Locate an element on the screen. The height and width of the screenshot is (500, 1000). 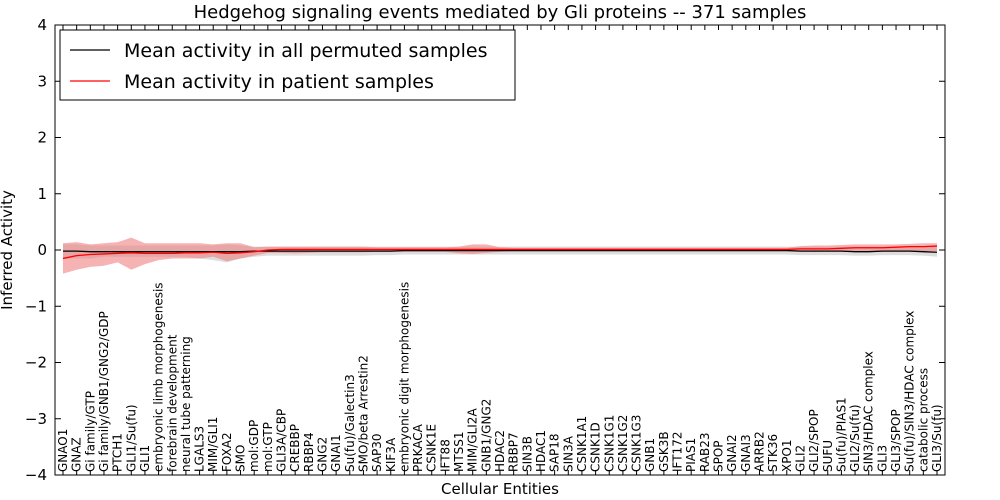
x-tick-label: SAP30 is located at coordinates (377, 452).